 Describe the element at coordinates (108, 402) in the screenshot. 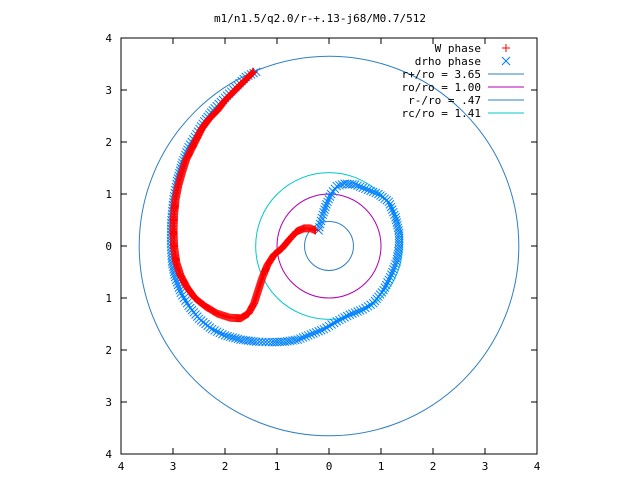

I see `y-tick-label: 3` at that location.